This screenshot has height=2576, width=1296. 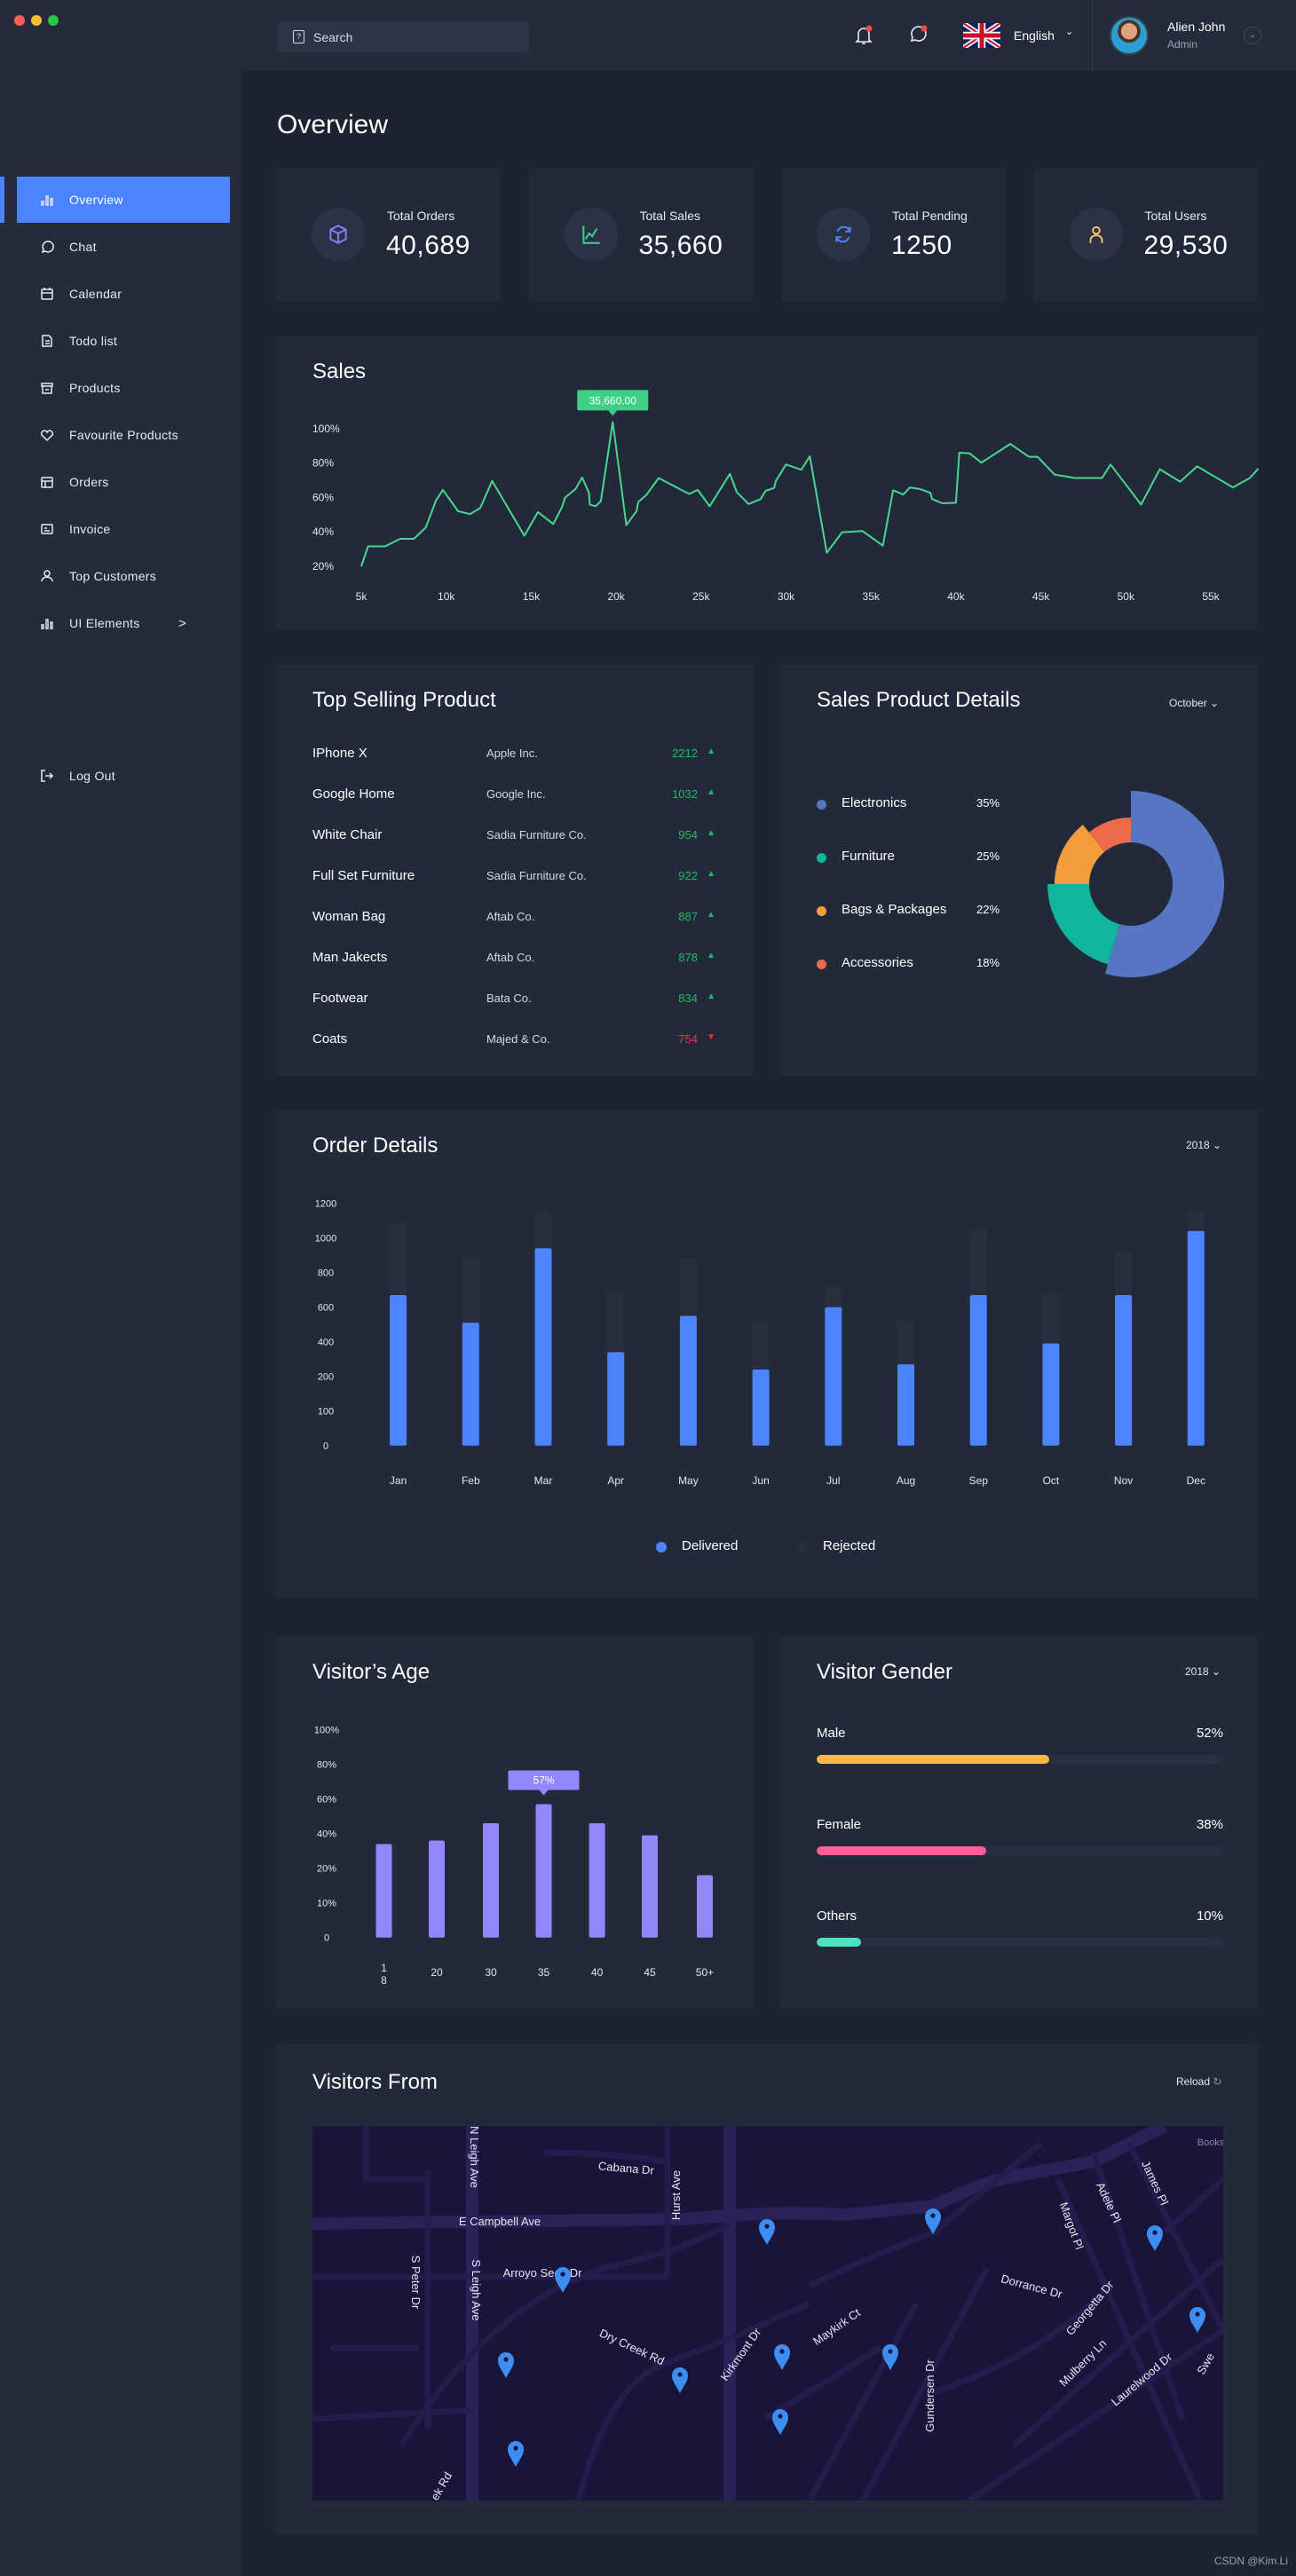 What do you see at coordinates (83, 247) in the screenshot?
I see `sidebar-item-label: Chat` at bounding box center [83, 247].